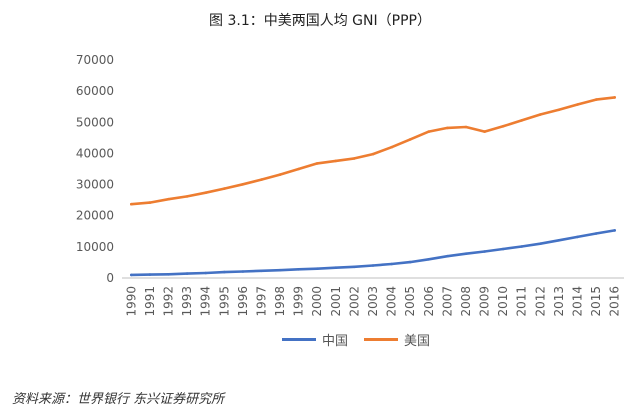 The width and height of the screenshot is (640, 412). I want to click on x-tick-label: 2004, so click(392, 301).